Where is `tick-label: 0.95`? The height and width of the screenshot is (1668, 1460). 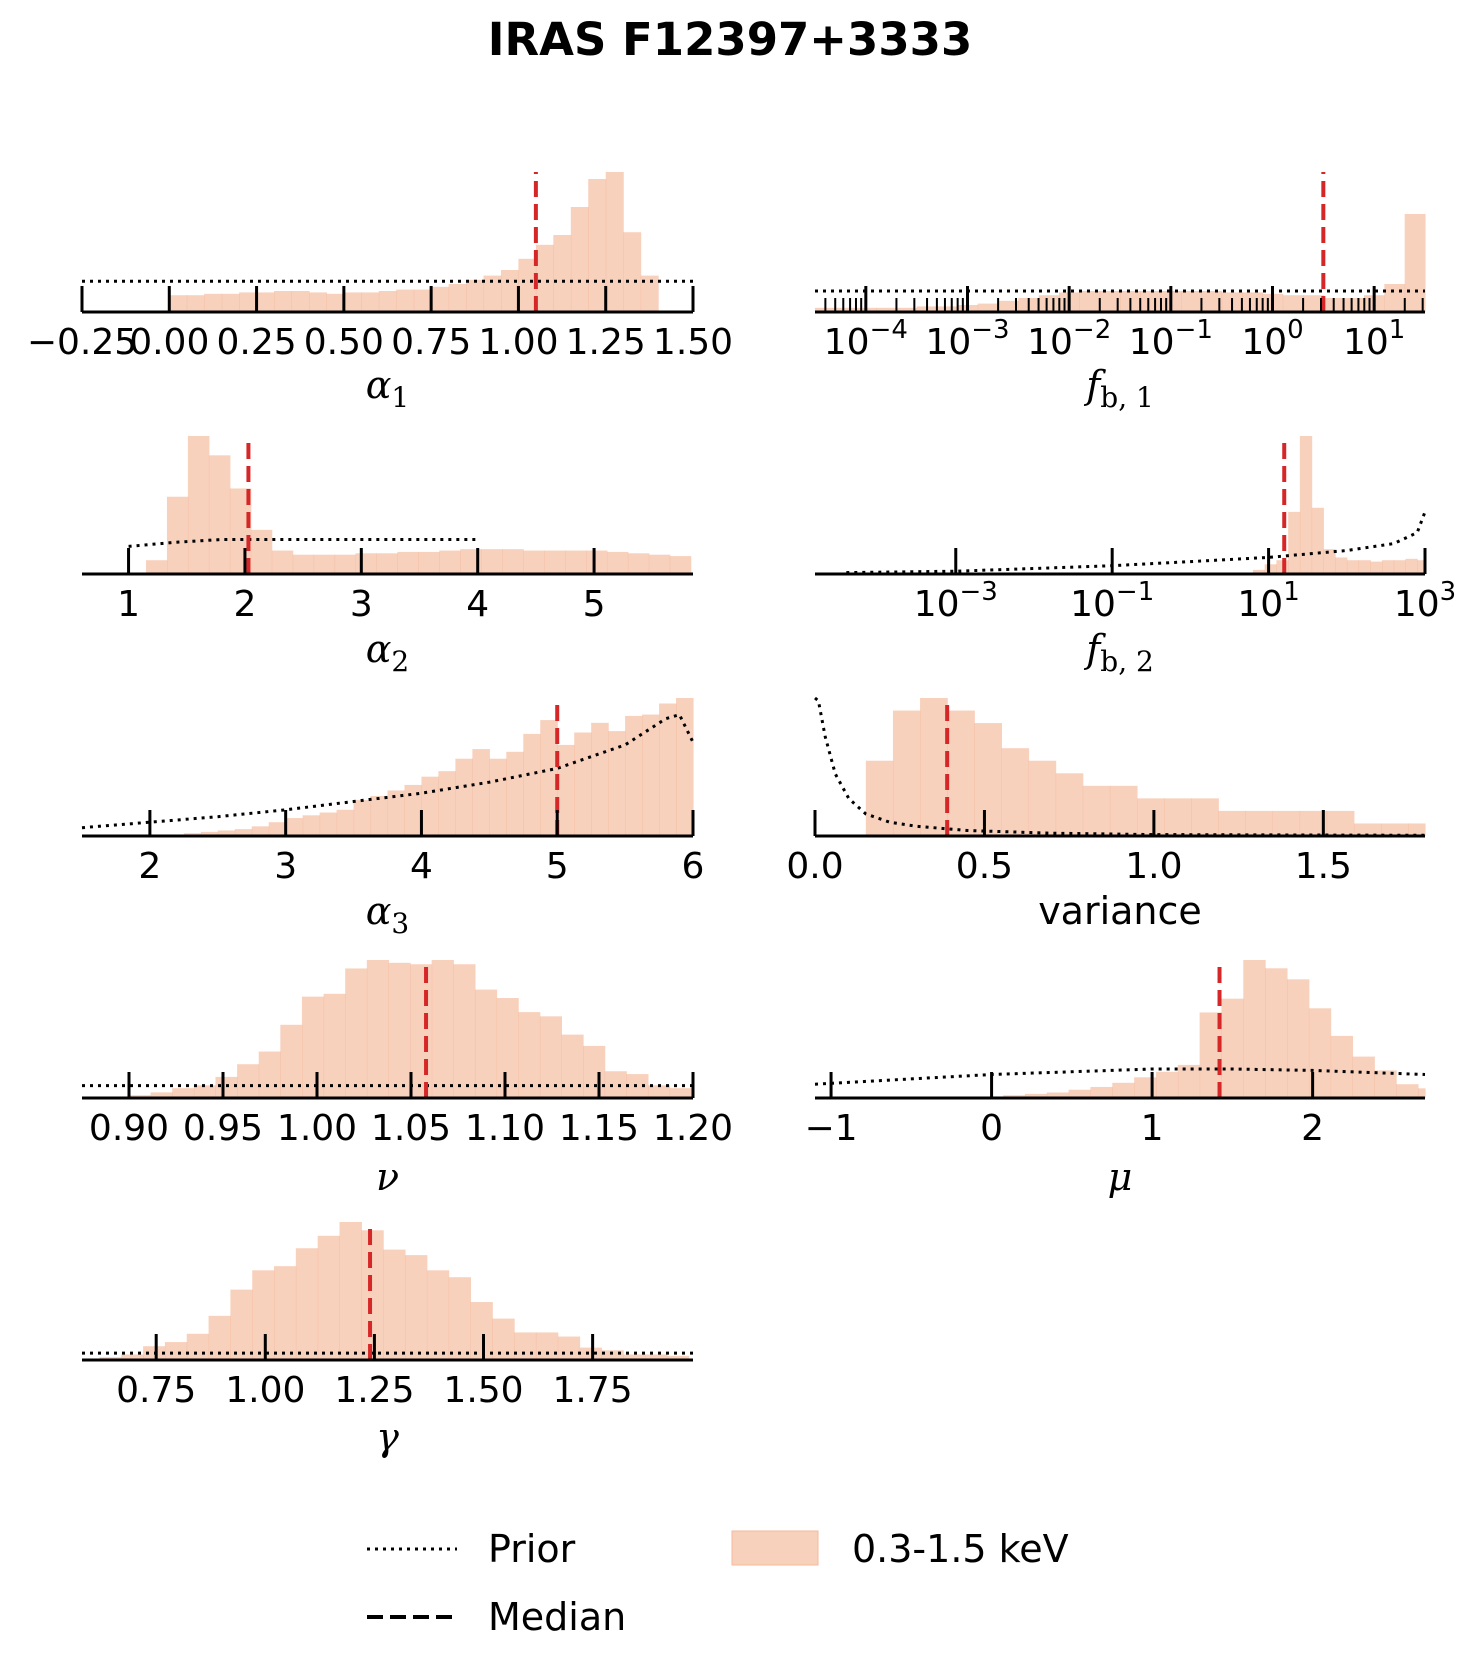 tick-label: 0.95 is located at coordinates (223, 1128).